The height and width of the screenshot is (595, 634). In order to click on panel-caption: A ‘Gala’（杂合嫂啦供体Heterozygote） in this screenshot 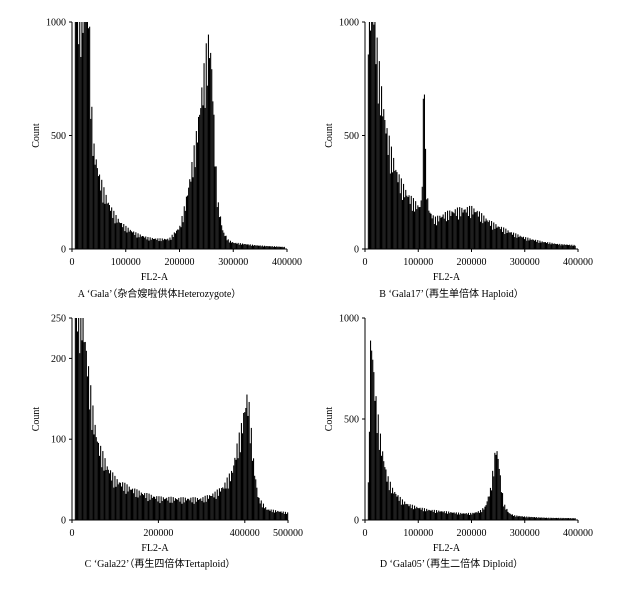, I will do `click(160, 293)`.